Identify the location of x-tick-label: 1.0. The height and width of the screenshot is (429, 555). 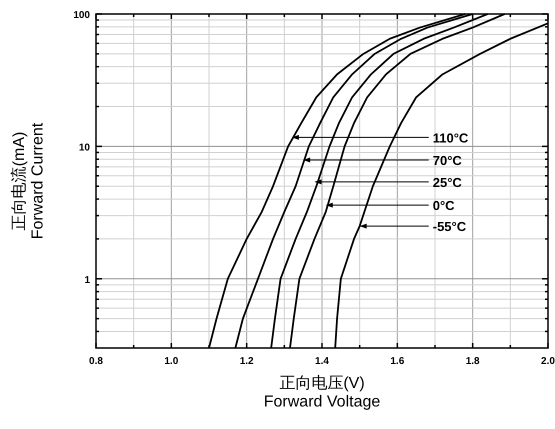
(171, 361).